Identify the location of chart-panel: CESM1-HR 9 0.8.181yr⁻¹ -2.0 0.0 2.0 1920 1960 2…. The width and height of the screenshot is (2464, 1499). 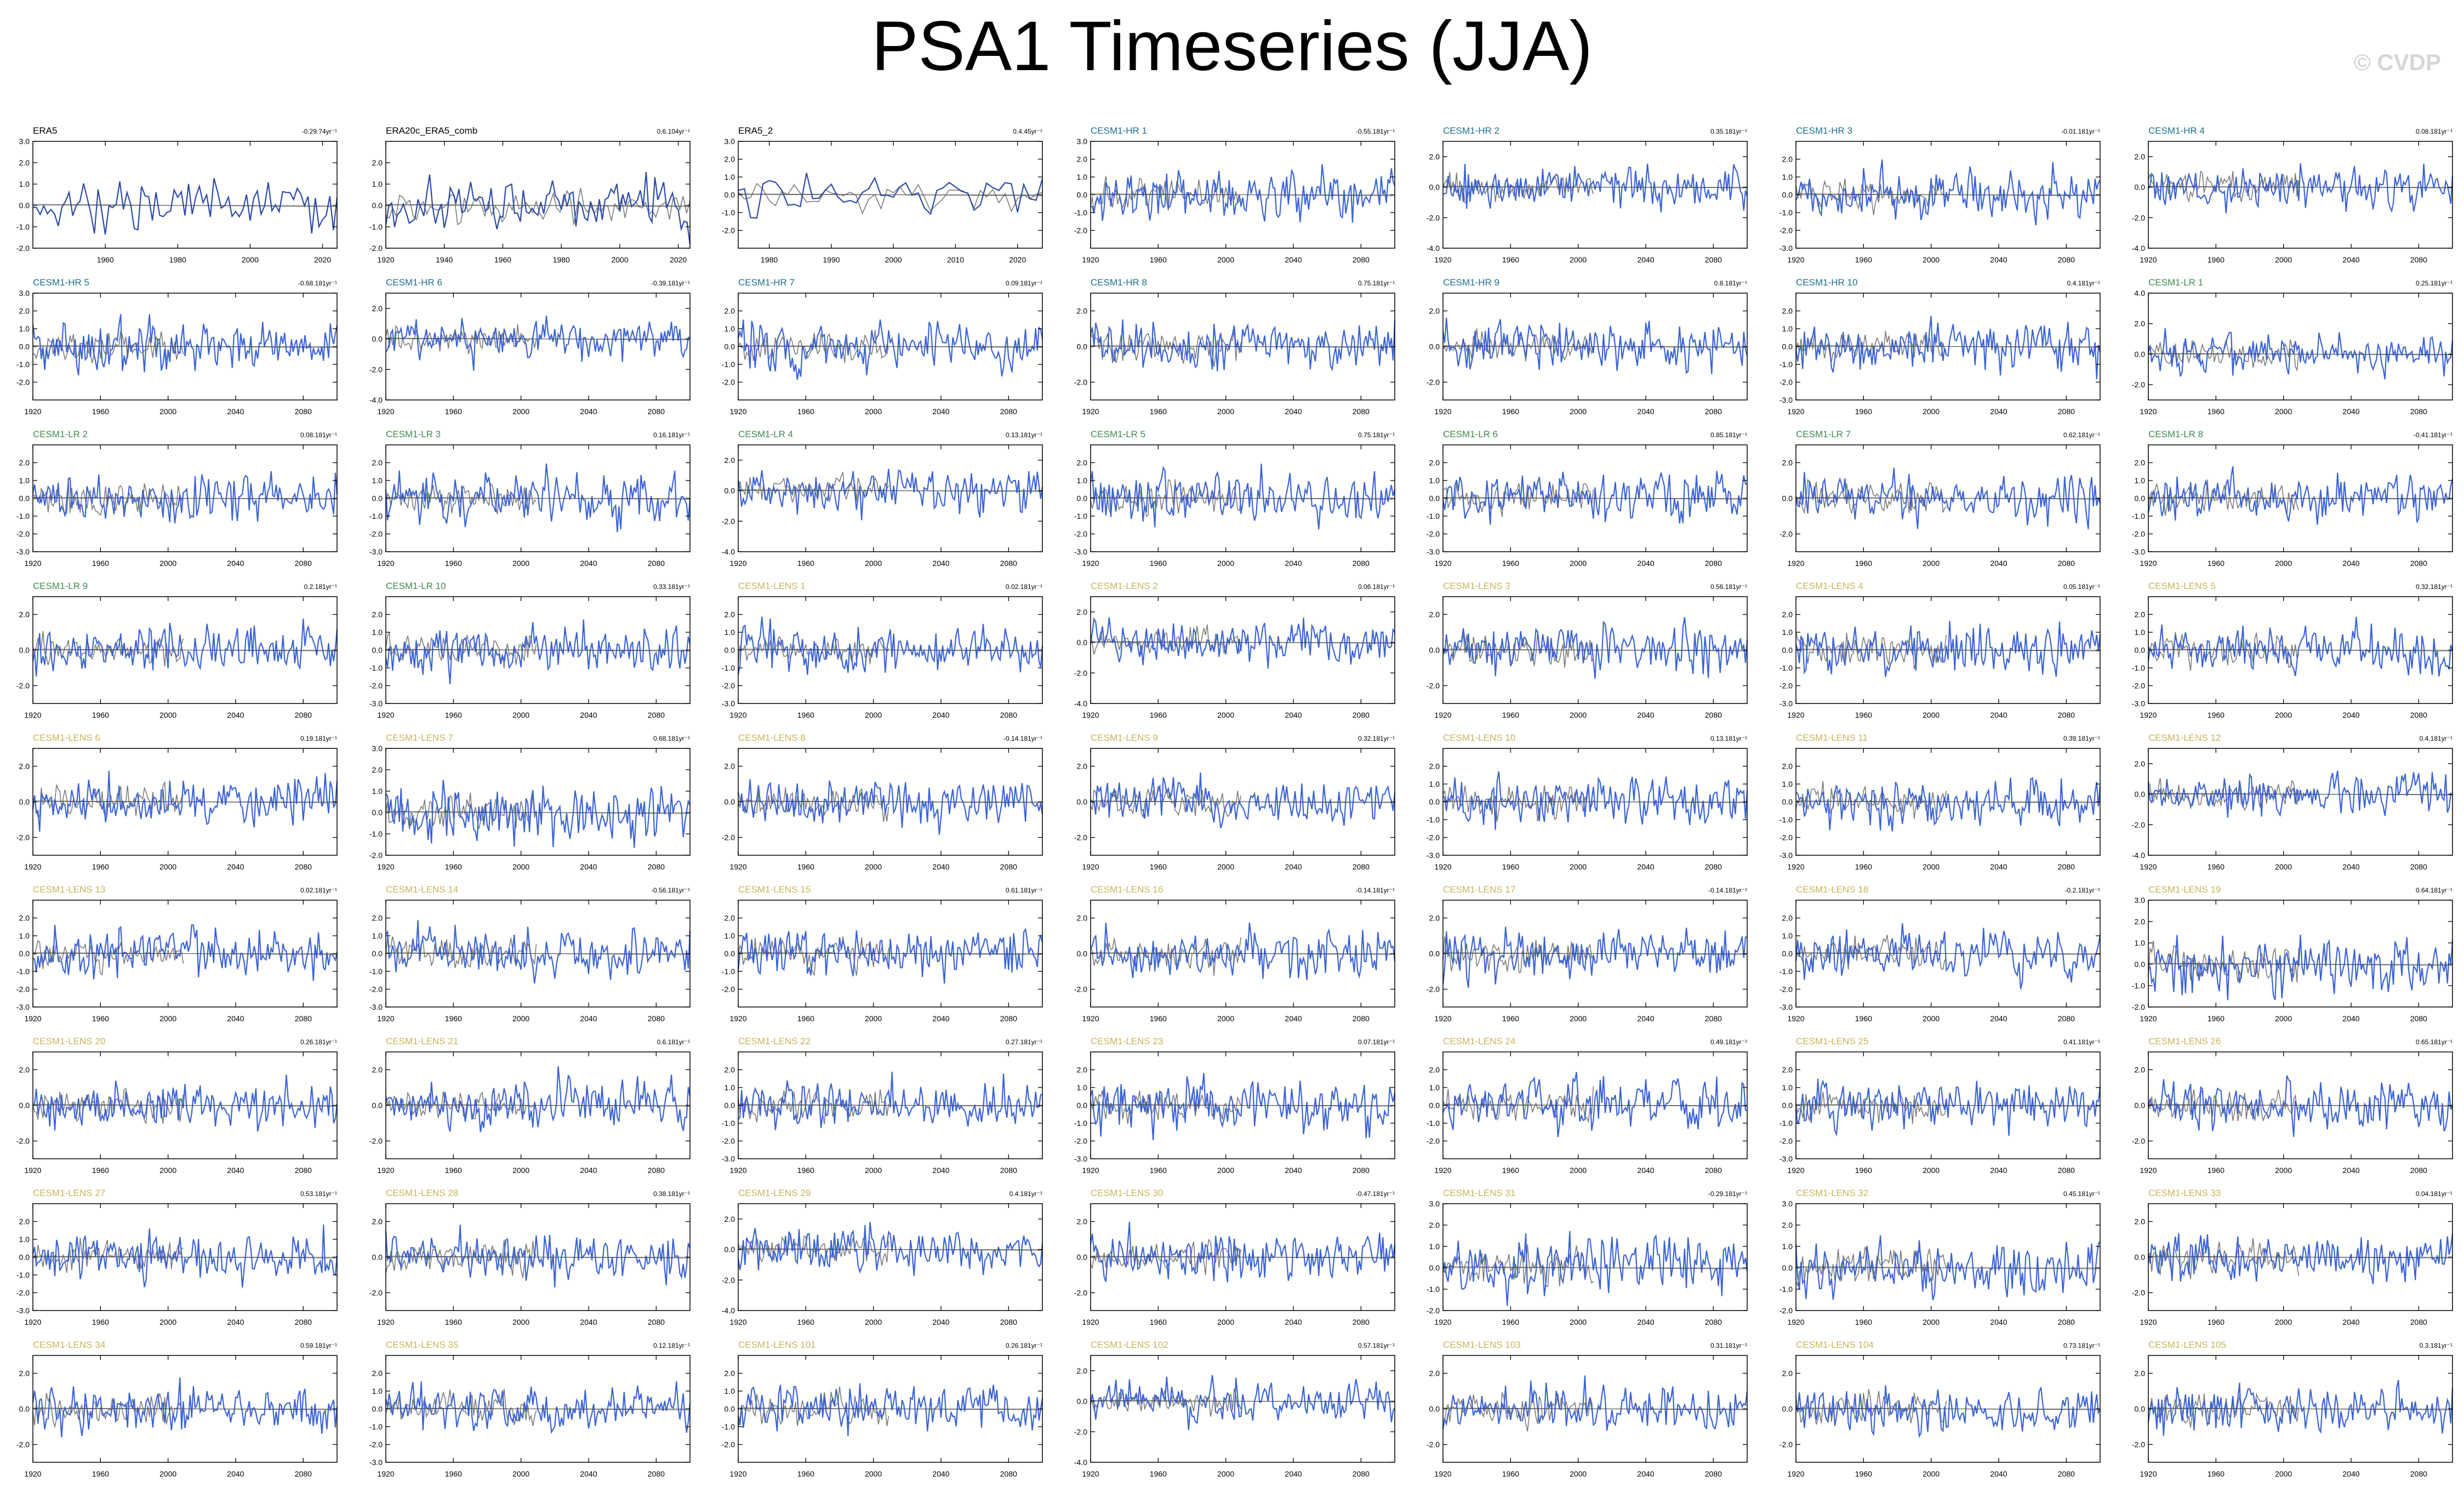
(1587, 346).